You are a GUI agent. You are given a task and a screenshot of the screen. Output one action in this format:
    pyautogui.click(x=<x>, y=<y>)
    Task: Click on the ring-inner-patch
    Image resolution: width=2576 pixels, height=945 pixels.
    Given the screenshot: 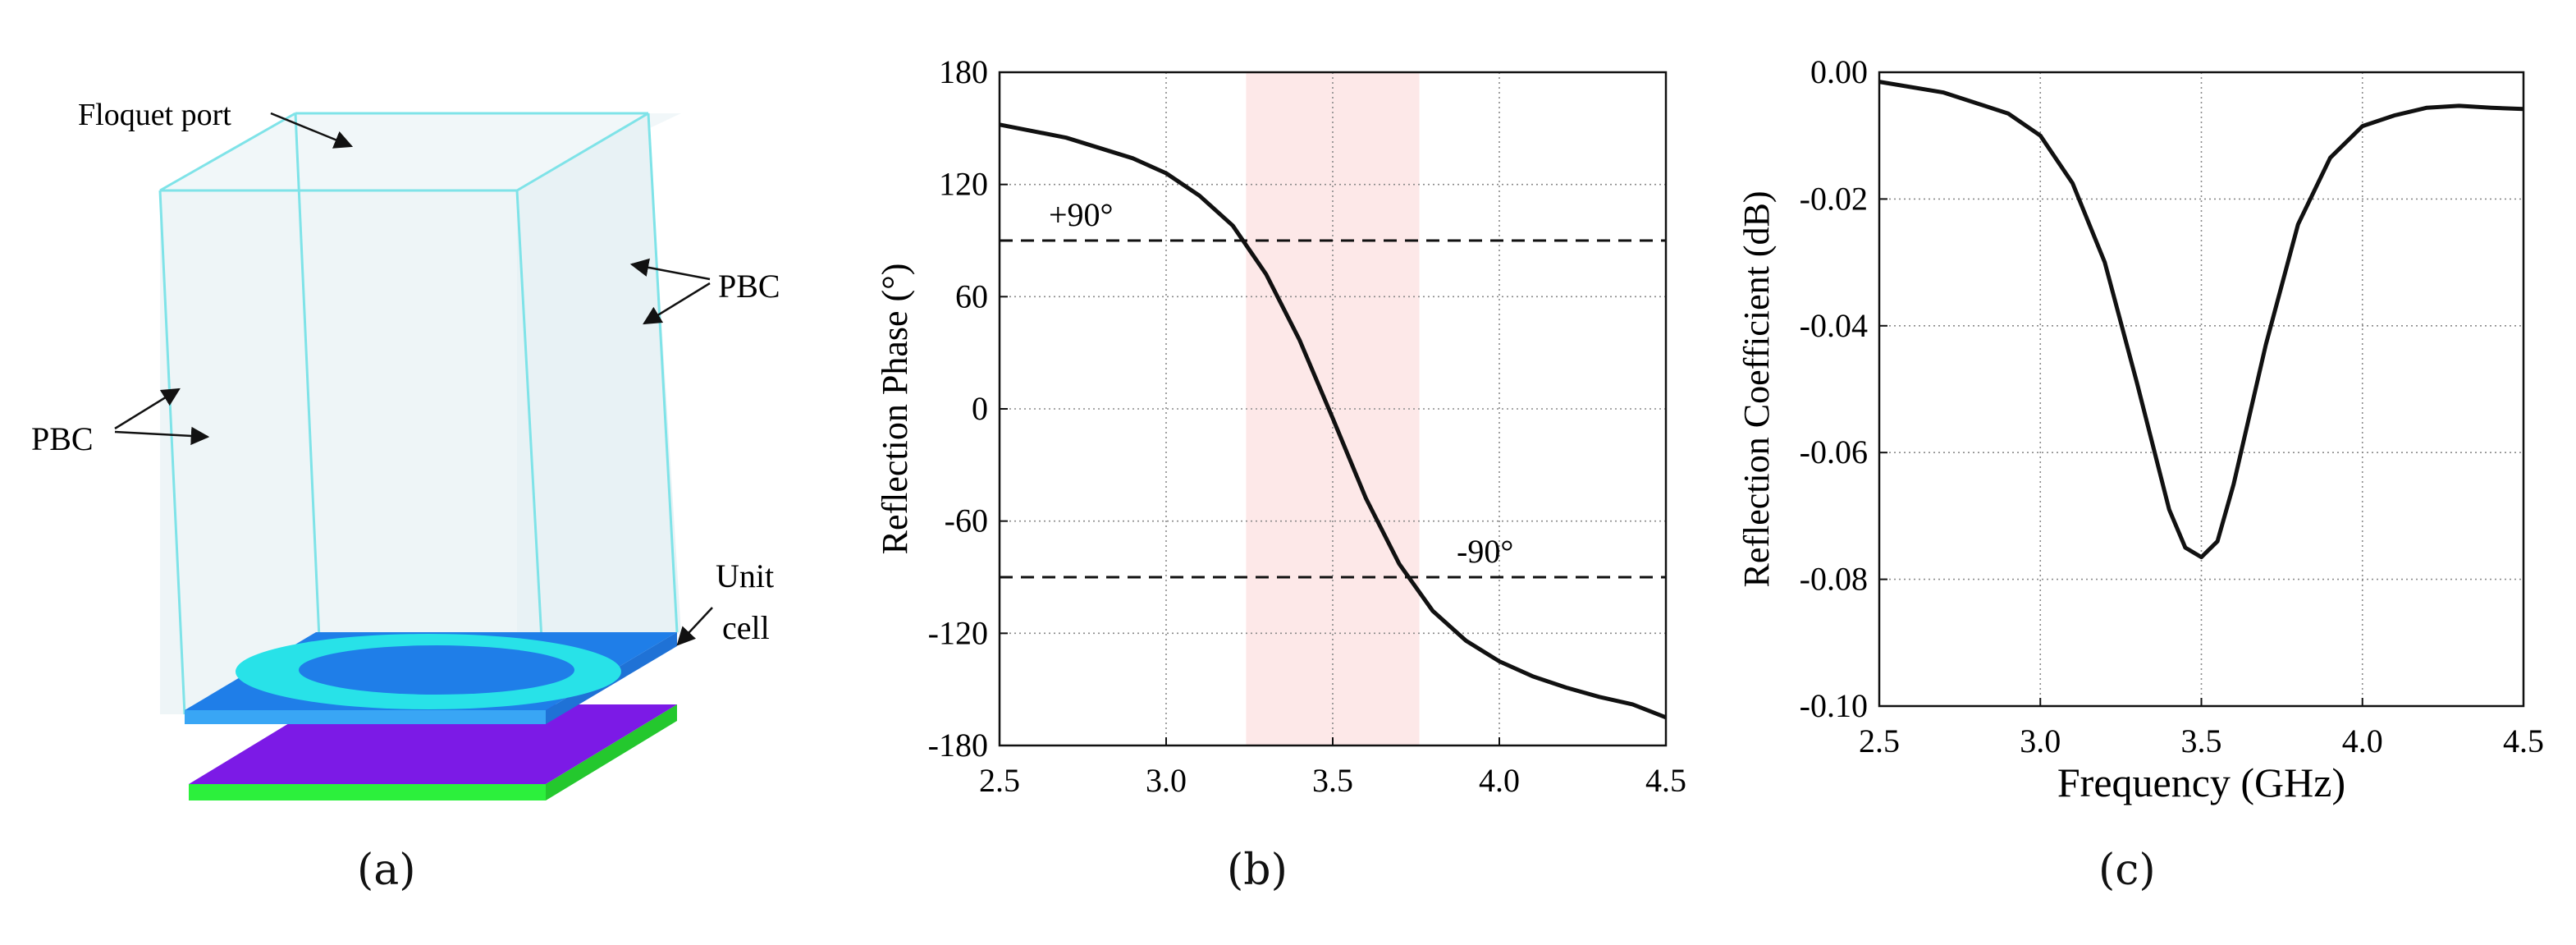 What is the action you would take?
    pyautogui.click(x=436, y=670)
    